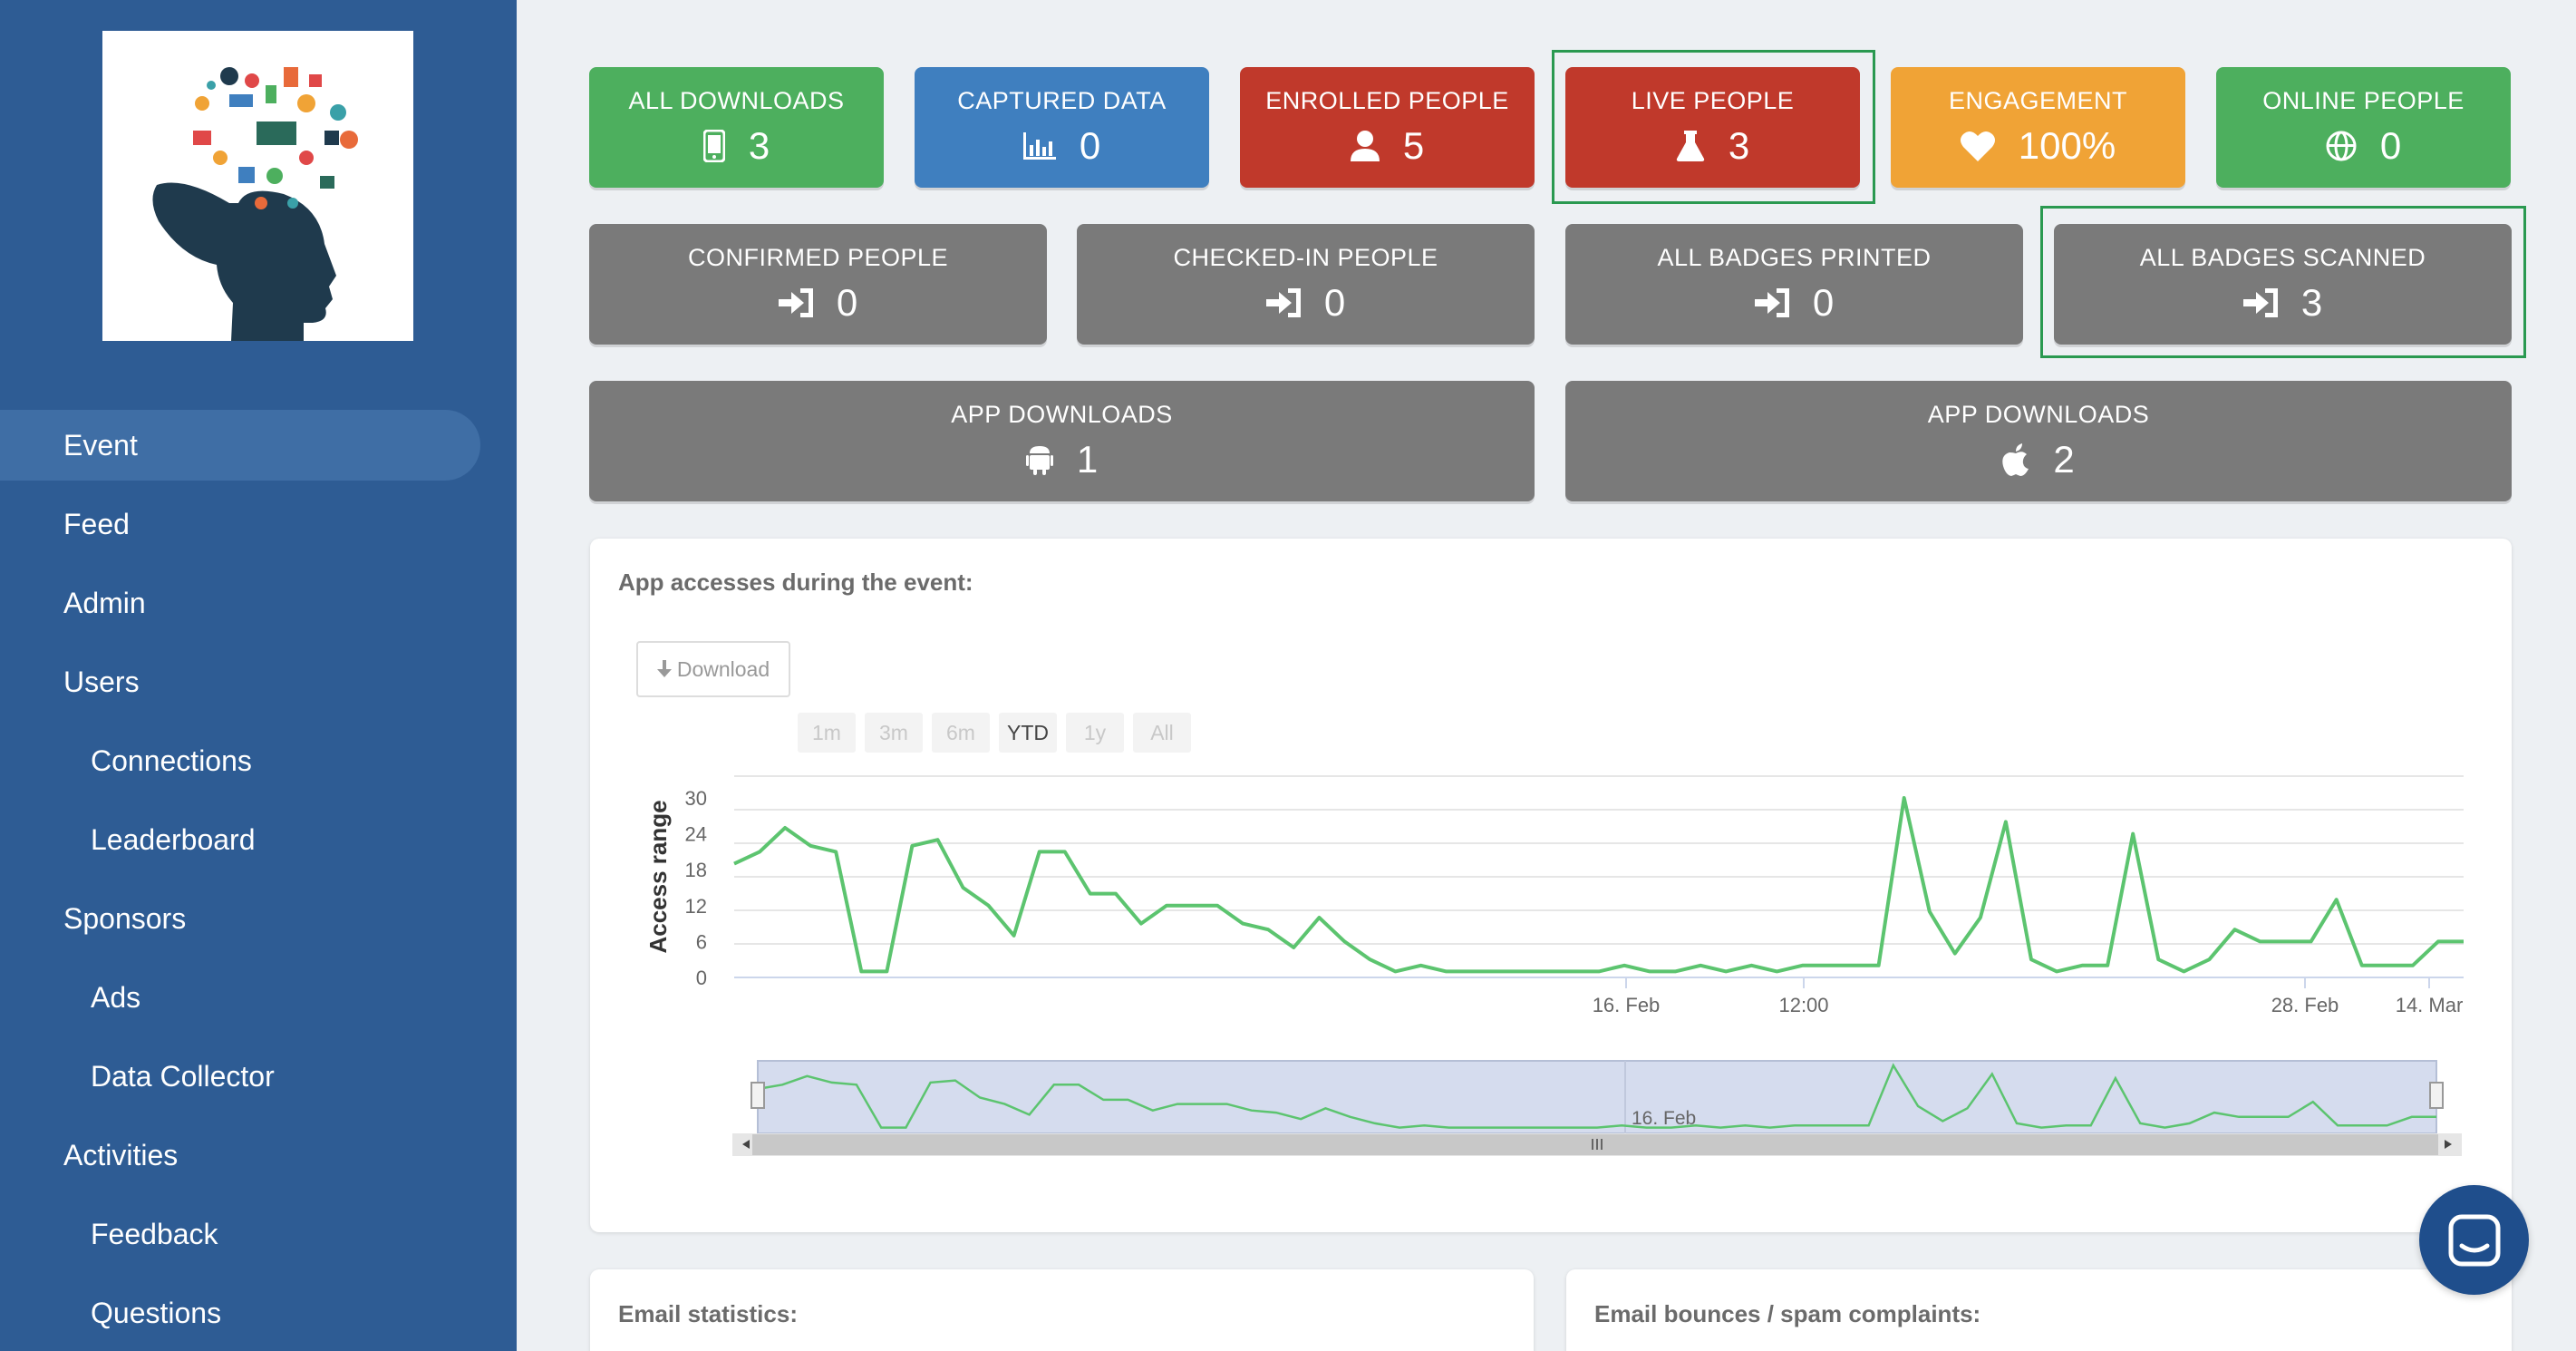 Image resolution: width=2576 pixels, height=1351 pixels. Describe the element at coordinates (100, 445) in the screenshot. I see `nav-label: Event` at that location.